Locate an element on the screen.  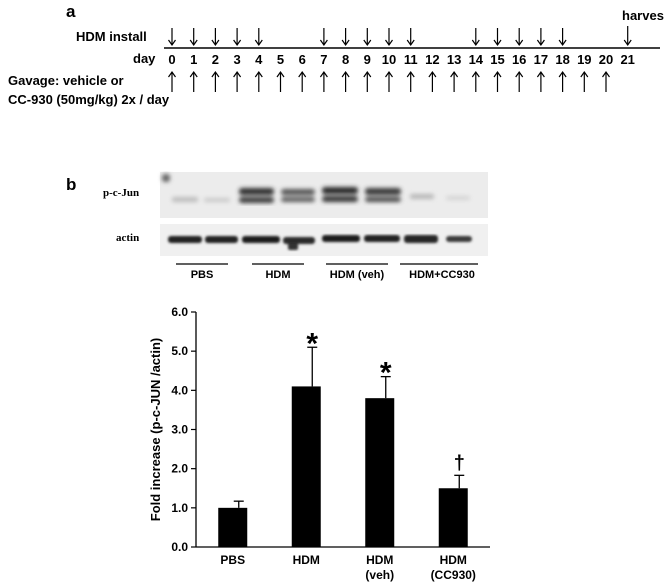
lane-group-pbs: PBS is located at coordinates (202, 275).